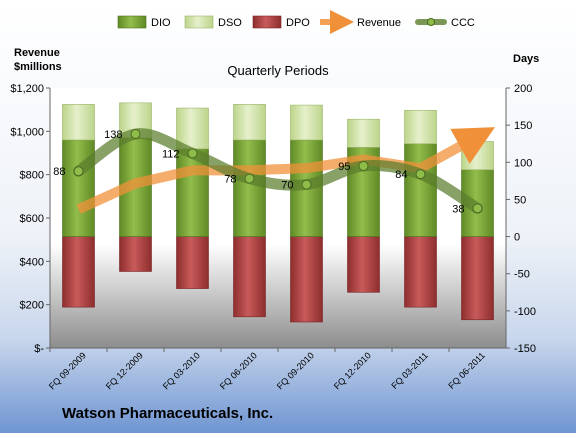  I want to click on left-axis-label-line1: Revenue, so click(37, 53).